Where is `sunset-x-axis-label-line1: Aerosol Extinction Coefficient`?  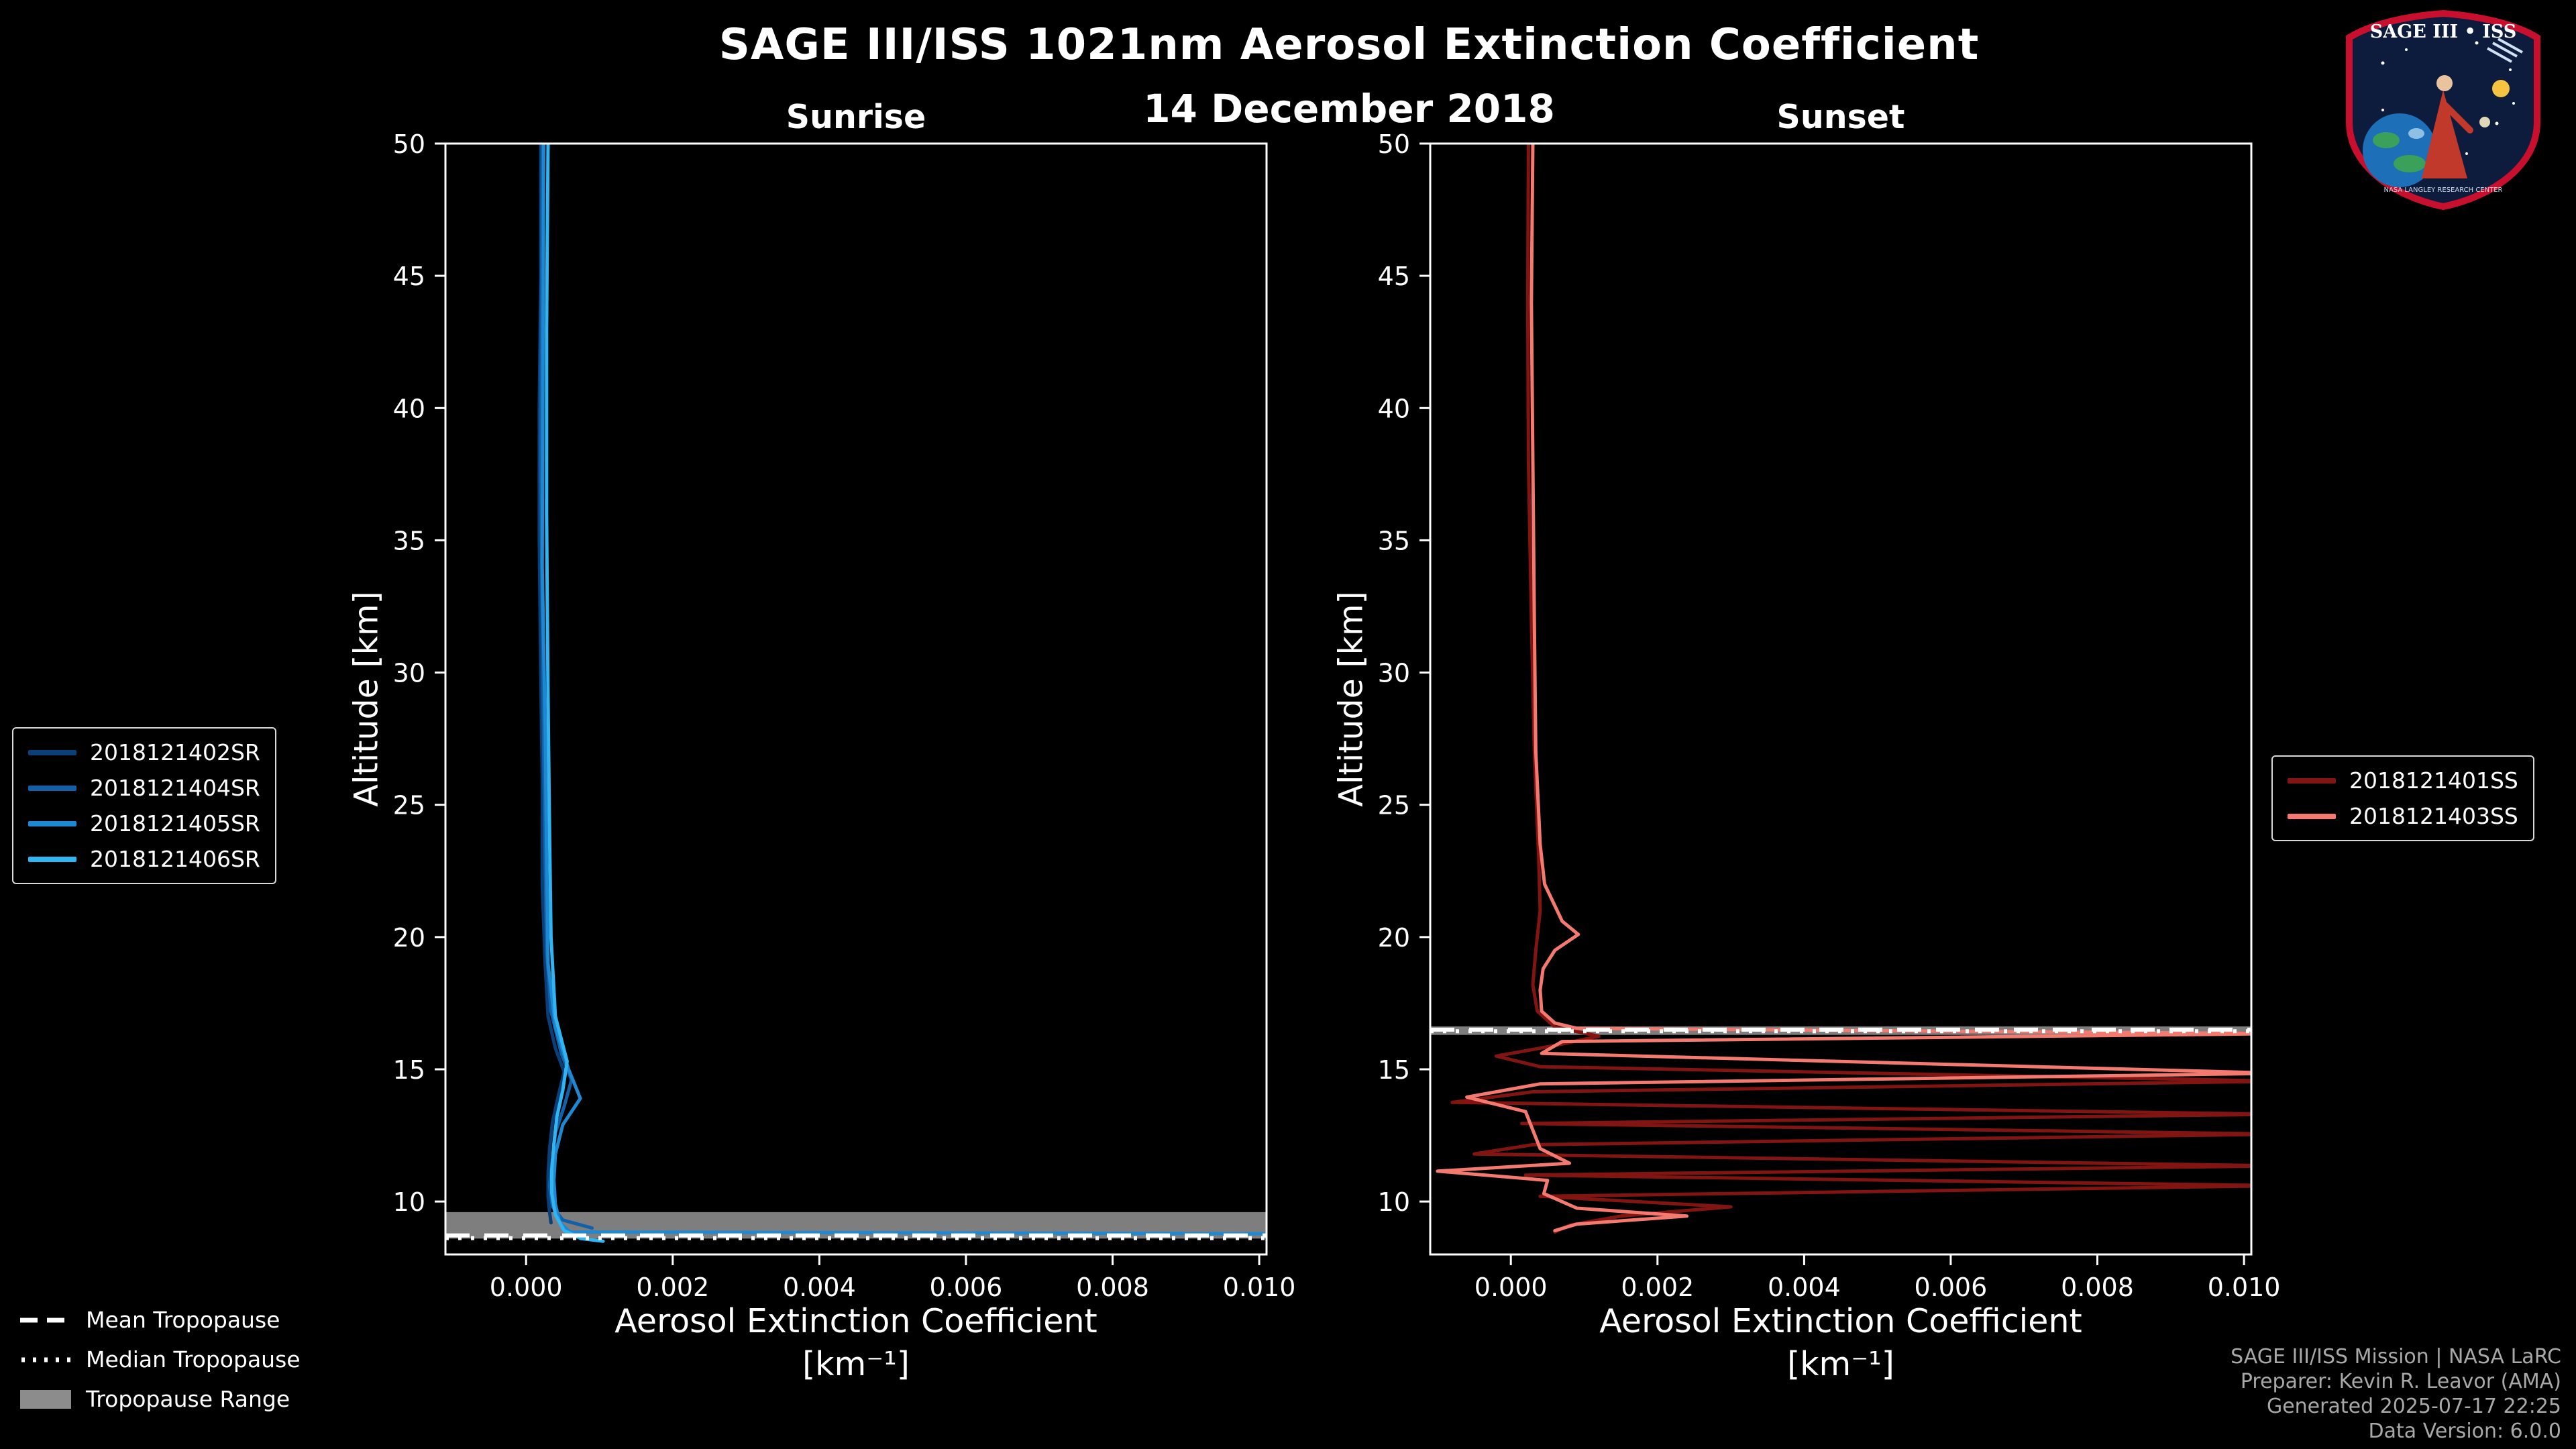 sunset-x-axis-label-line1: Aerosol Extinction Coefficient is located at coordinates (1840, 1321).